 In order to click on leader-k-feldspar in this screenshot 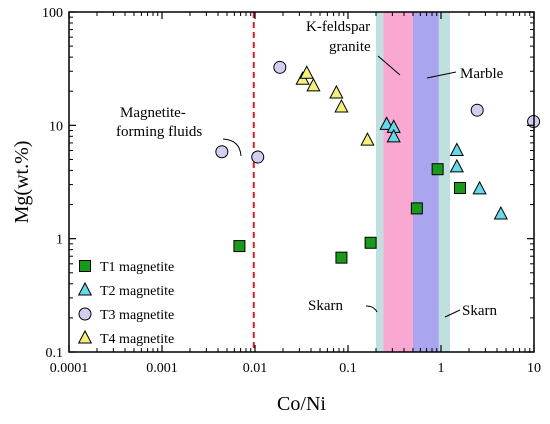, I will do `click(389, 65)`.